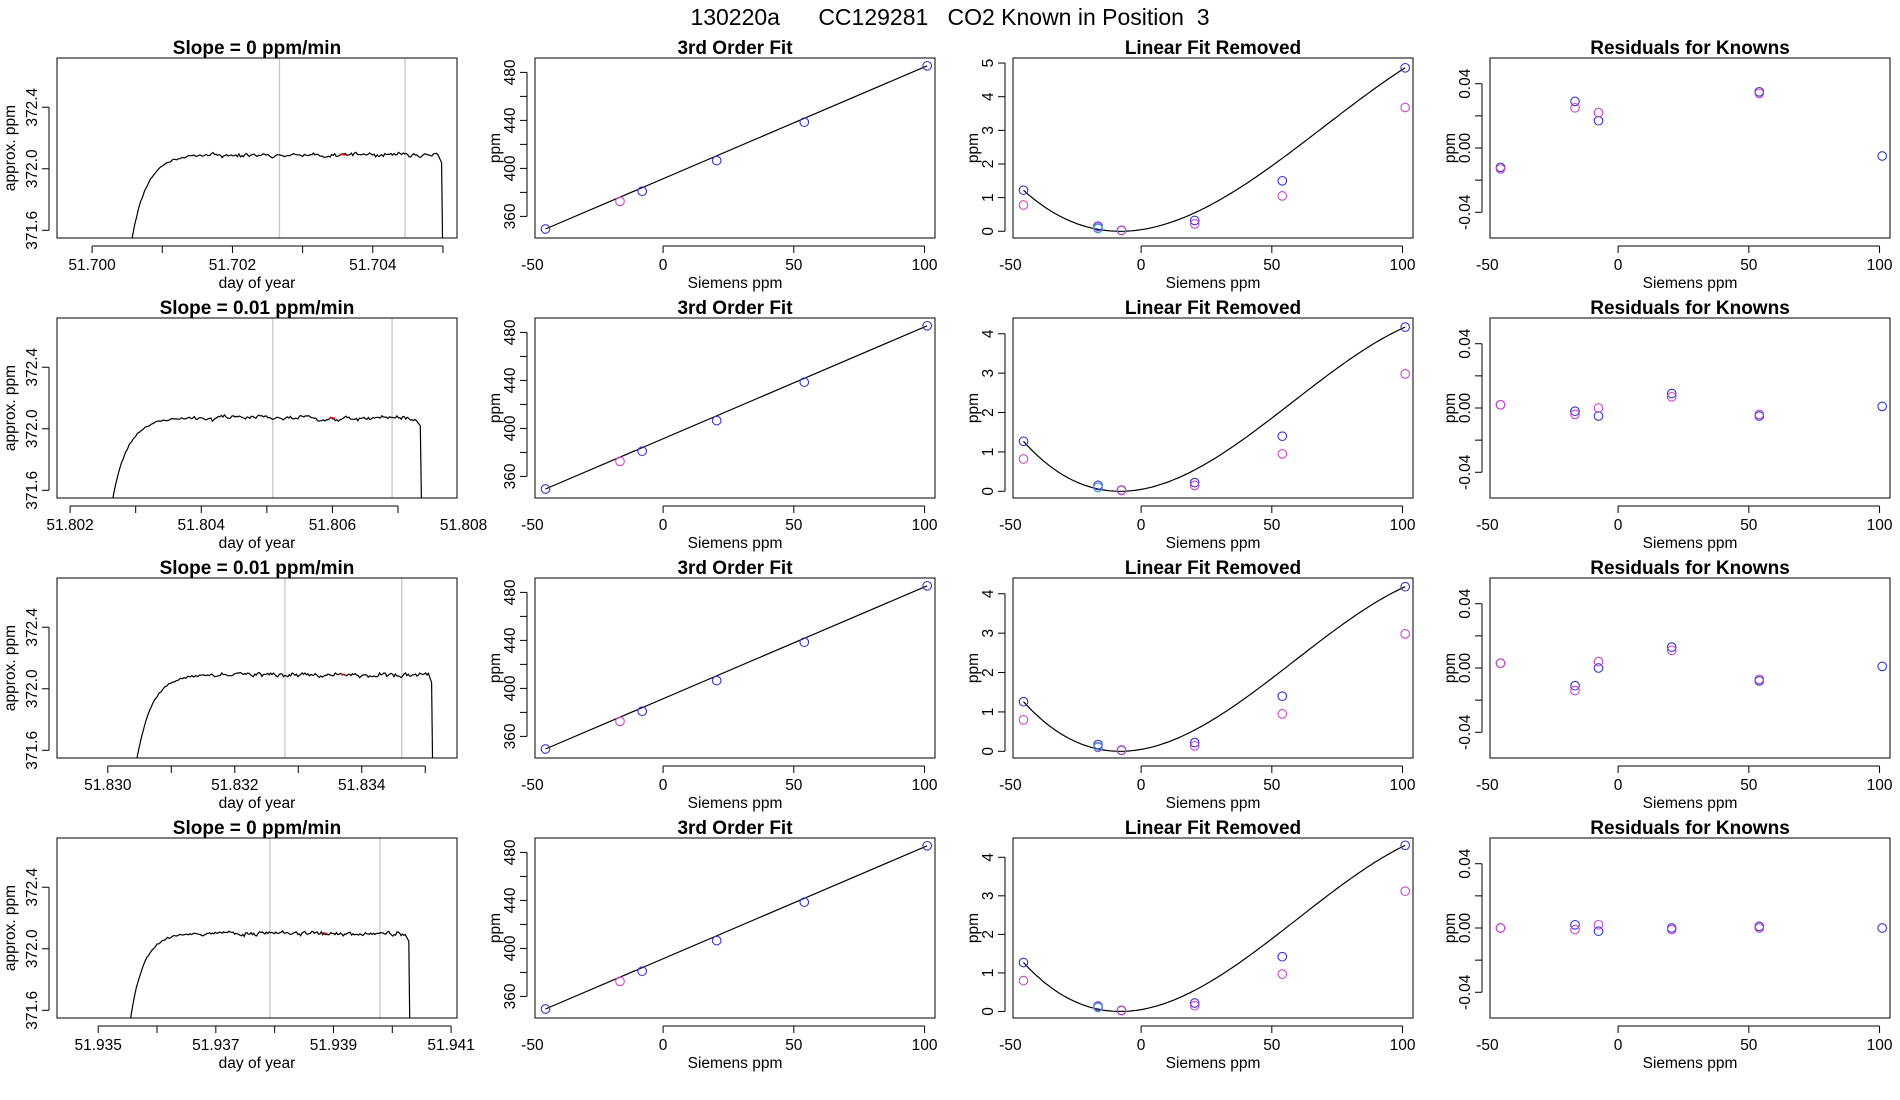  Describe the element at coordinates (735, 48) in the screenshot. I see `panel-r1c2-title: 3rd Order Fit` at that location.